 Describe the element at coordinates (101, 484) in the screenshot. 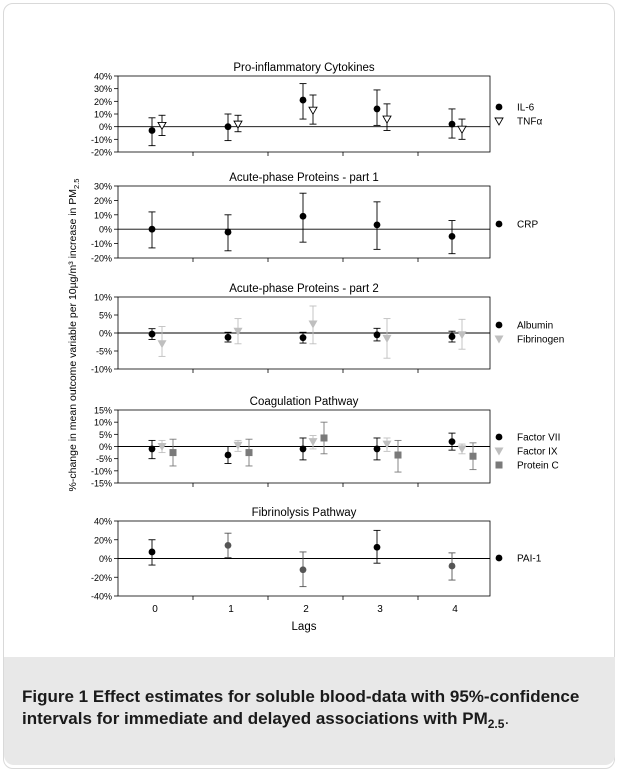

I see `y-tick-label: -15%` at that location.